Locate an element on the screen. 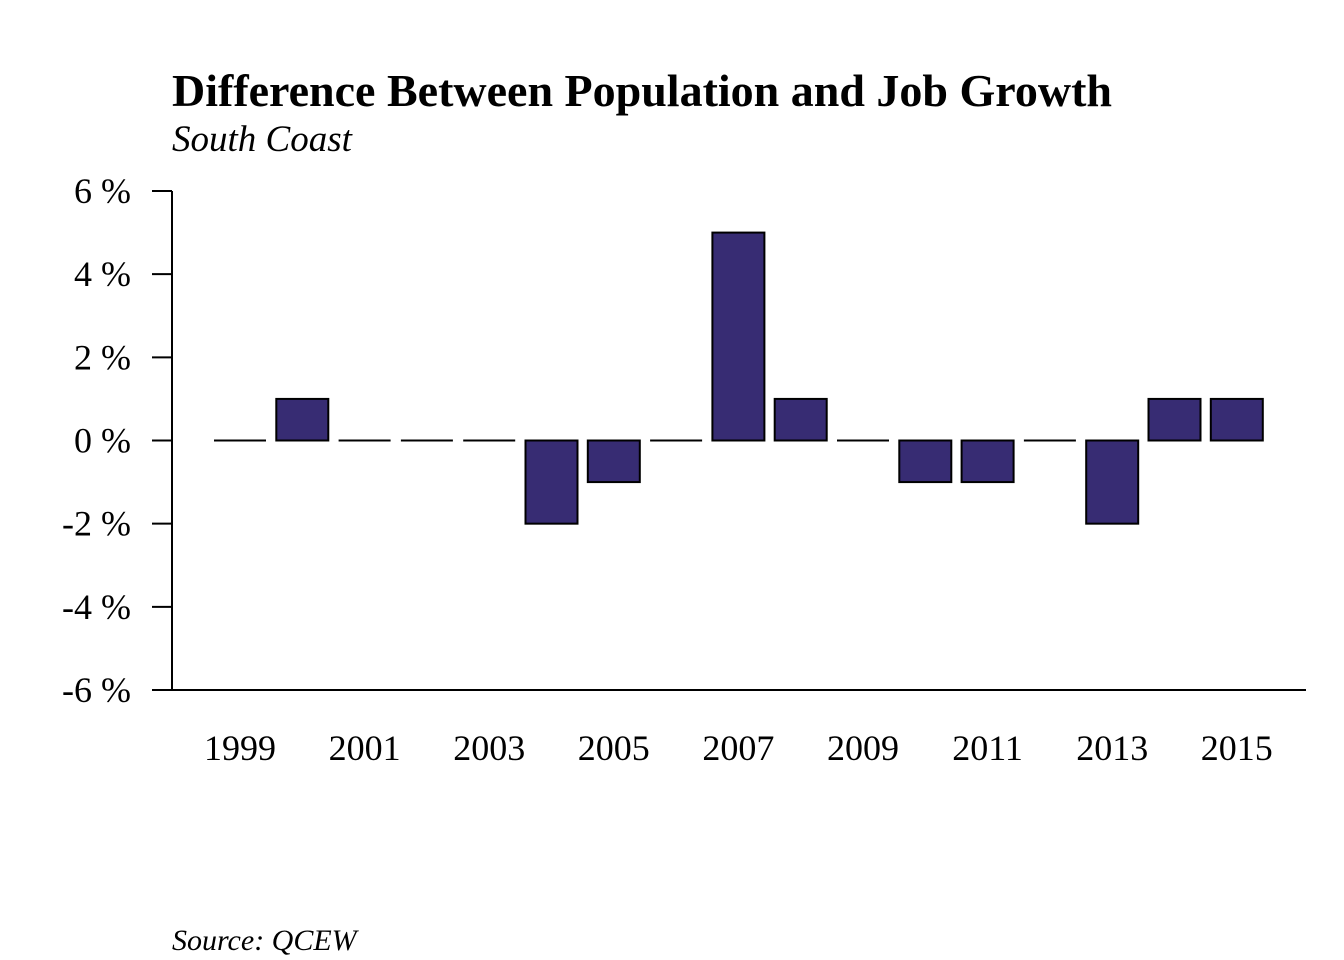 Image resolution: width=1344 pixels, height=960 pixels. bar-2005 is located at coordinates (613, 461).